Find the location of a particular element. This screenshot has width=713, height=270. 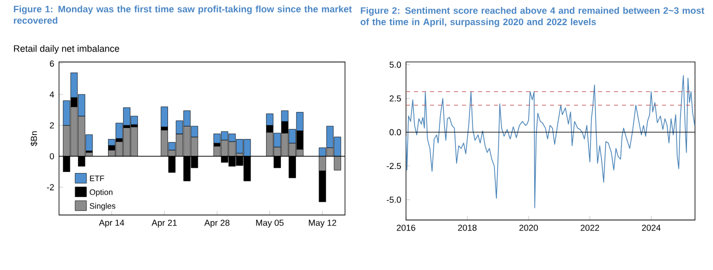

chart-title: Figure 1: Monday was the first time saw profit-taking flow since the market recovered is located at coordinates (183, 15).